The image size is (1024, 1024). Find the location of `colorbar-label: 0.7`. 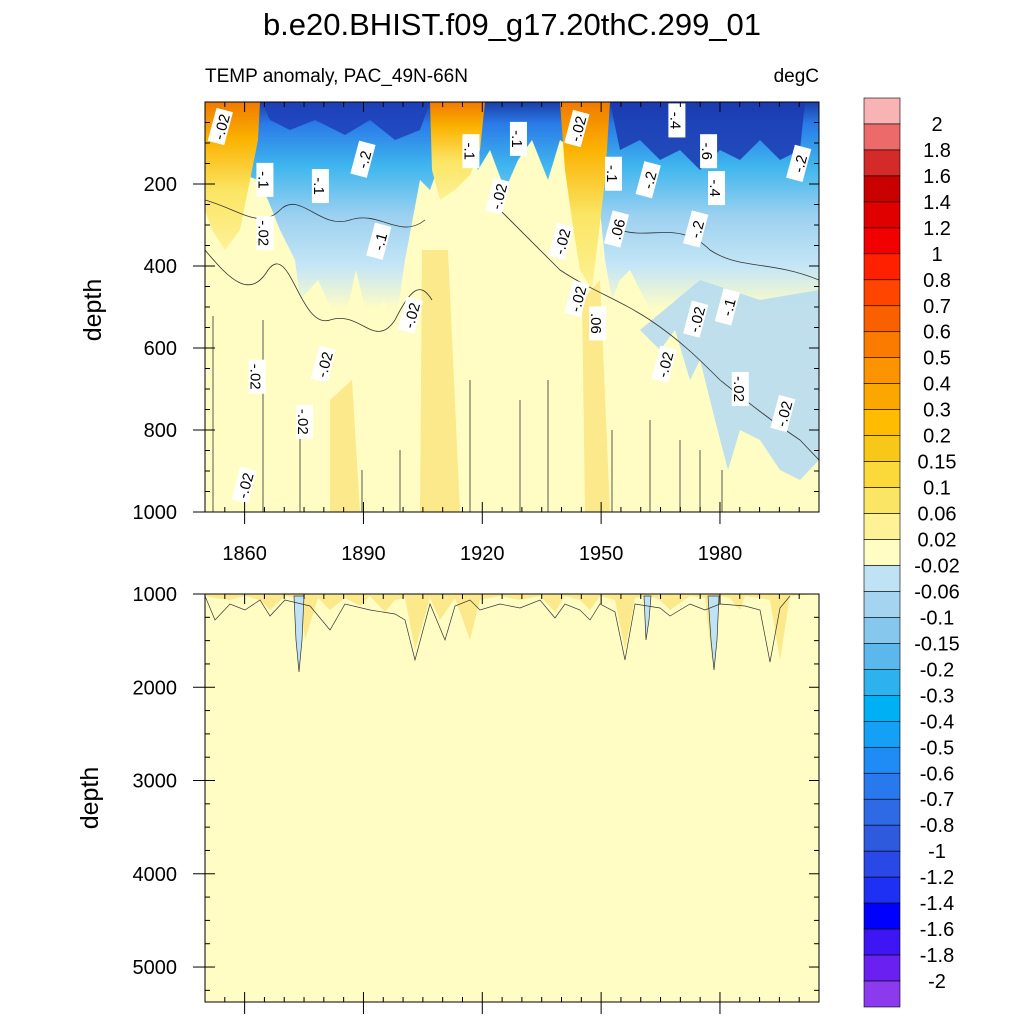

colorbar-label: 0.7 is located at coordinates (937, 307).